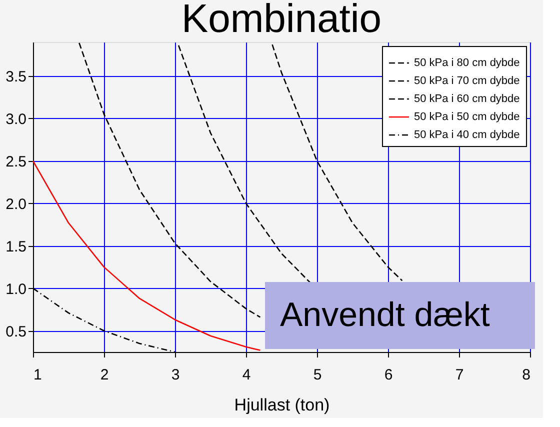  What do you see at coordinates (467, 81) in the screenshot?
I see `legend-label: 50 kPa i 70 cm dybde` at bounding box center [467, 81].